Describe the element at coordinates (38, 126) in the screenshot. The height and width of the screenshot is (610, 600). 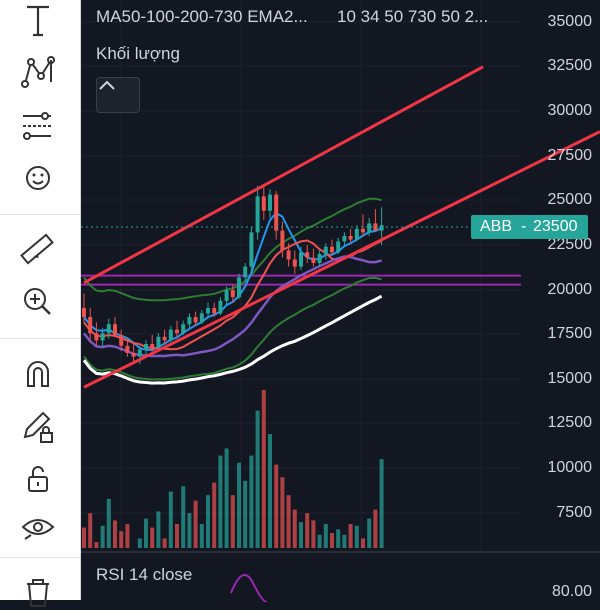
I see `fib-tool-button` at that location.